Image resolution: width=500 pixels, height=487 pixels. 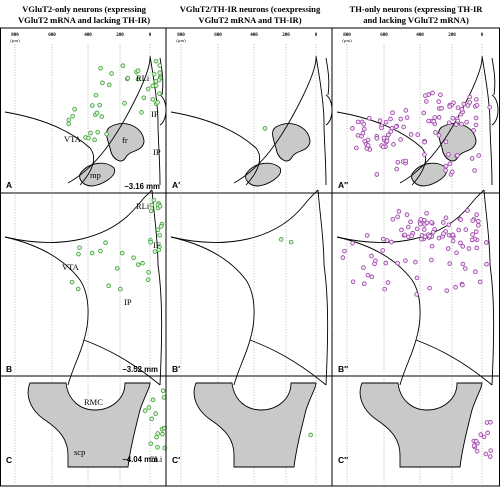 What do you see at coordinates (140, 459) in the screenshot?
I see `level-row3: −4.04 mm` at bounding box center [140, 459].